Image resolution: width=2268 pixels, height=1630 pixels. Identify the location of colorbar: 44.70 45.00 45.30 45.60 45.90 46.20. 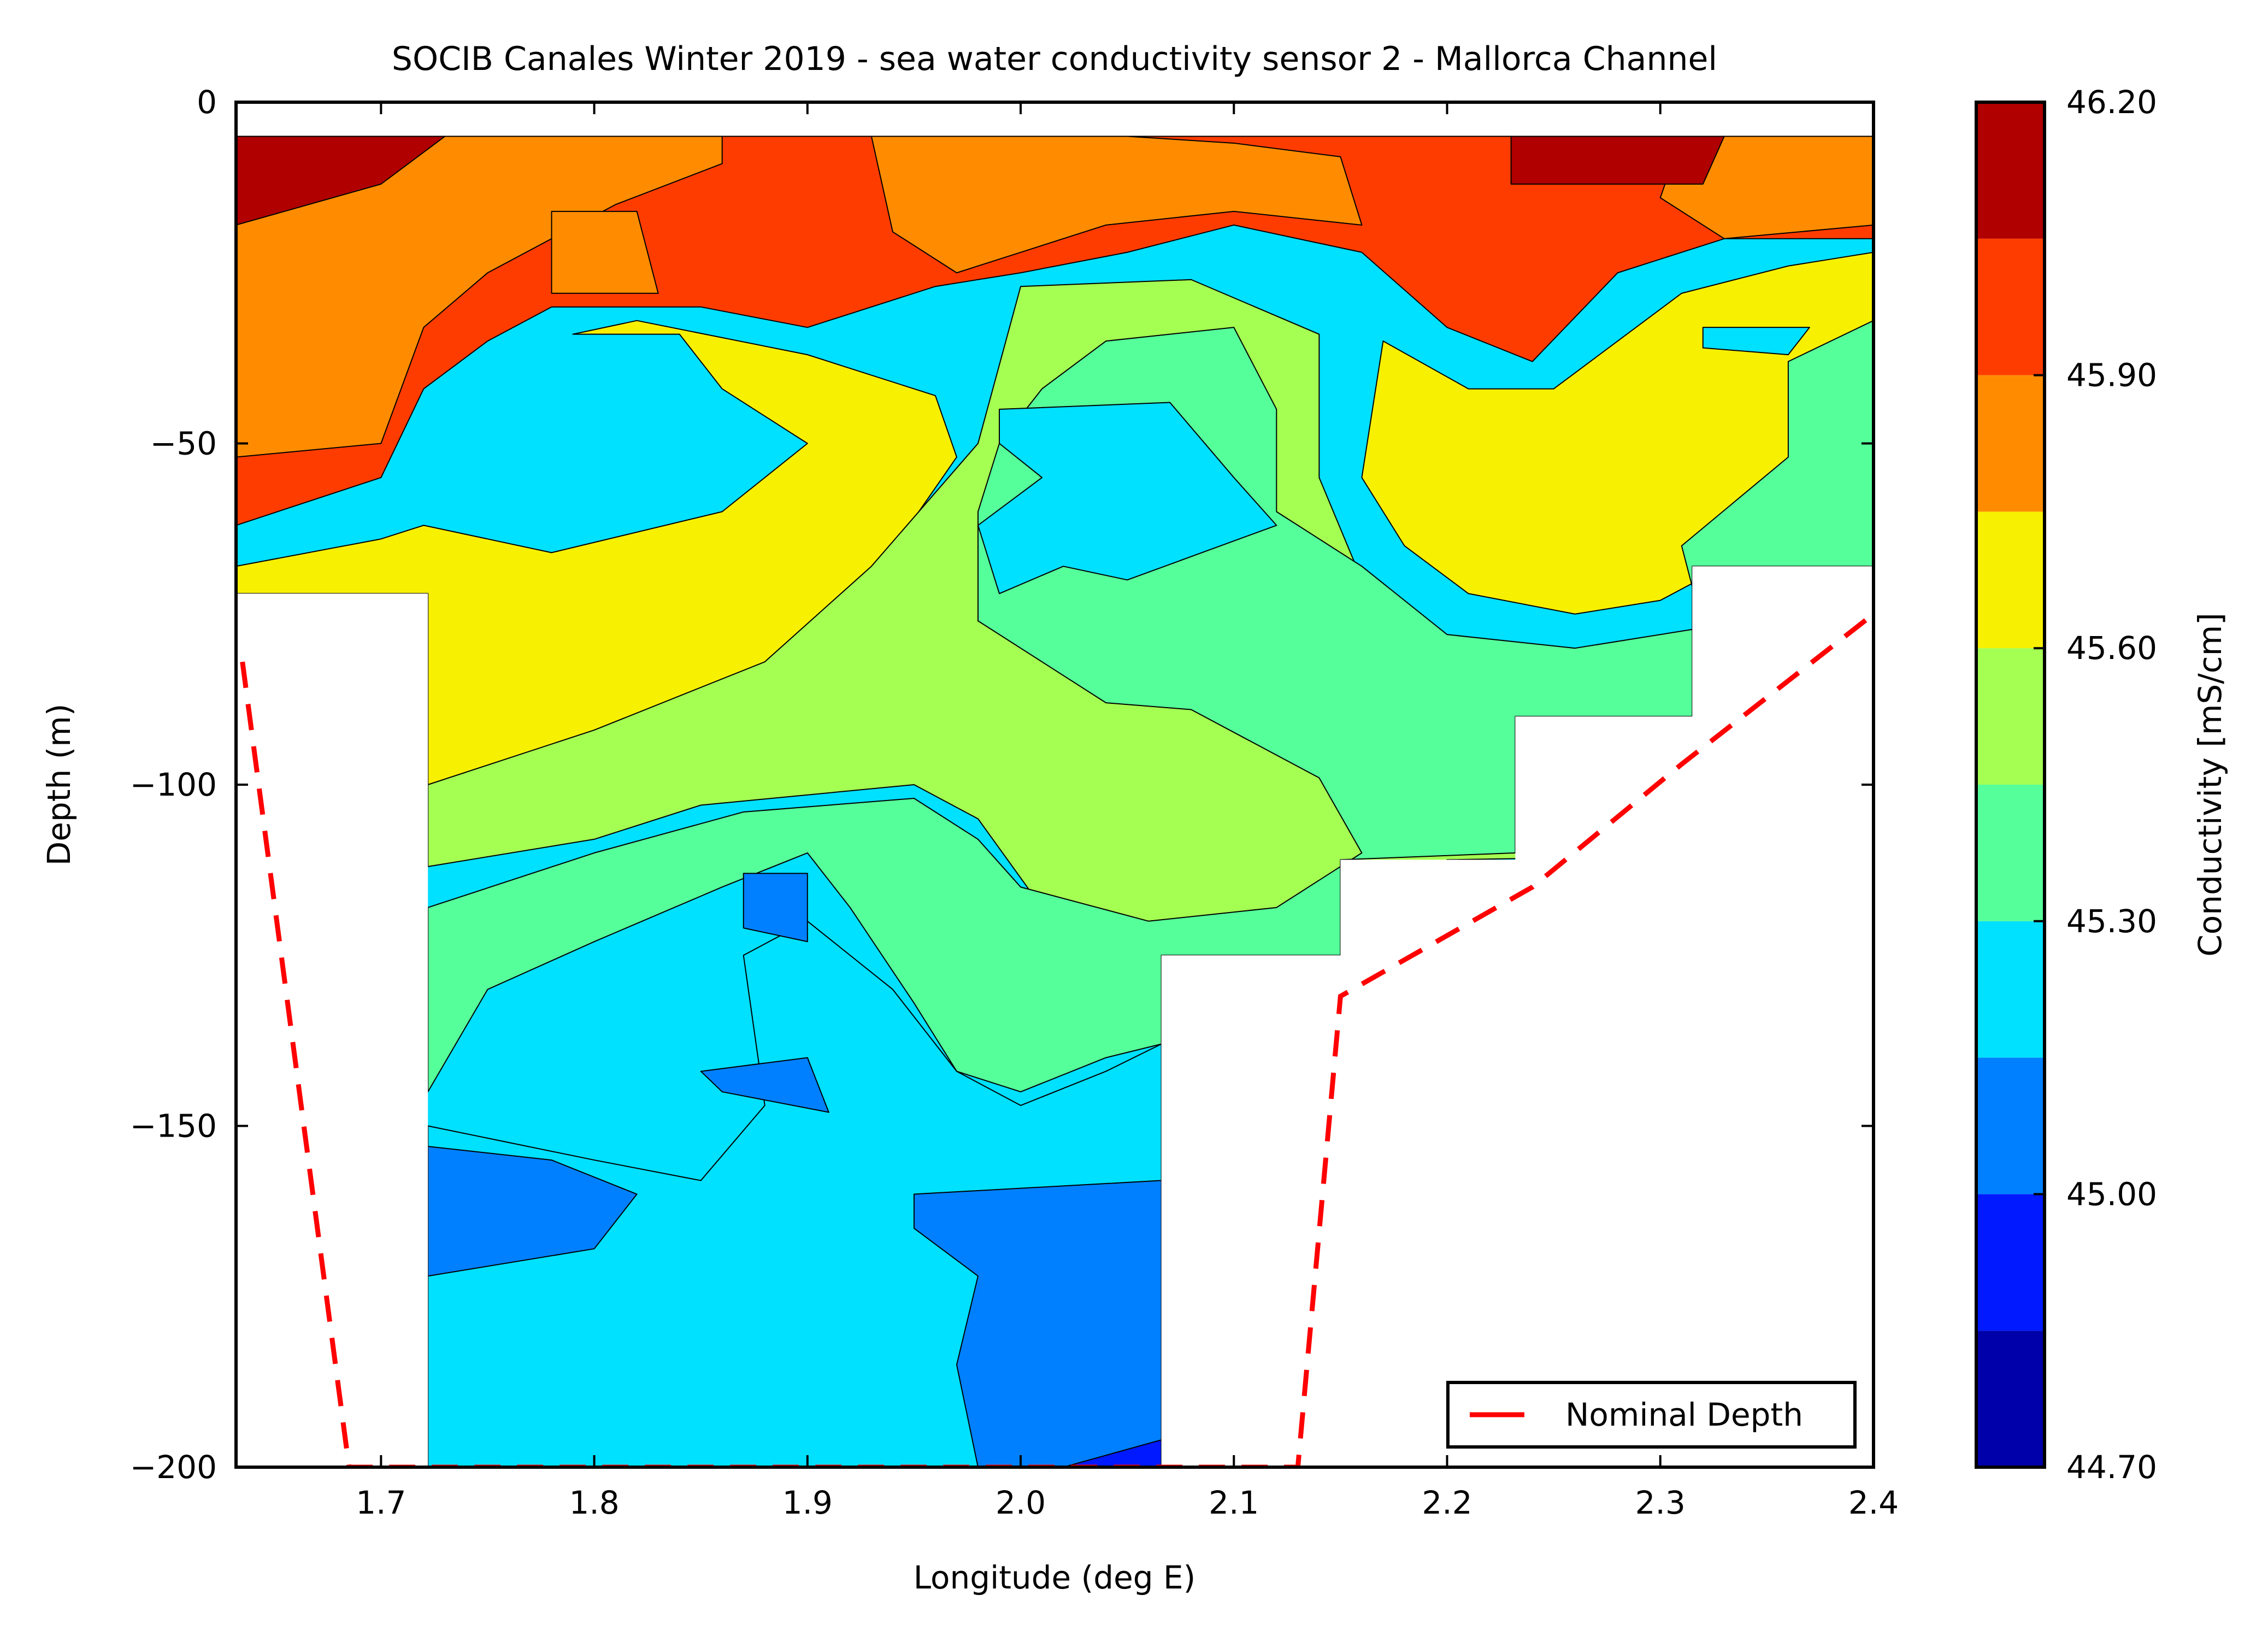
(2066, 785).